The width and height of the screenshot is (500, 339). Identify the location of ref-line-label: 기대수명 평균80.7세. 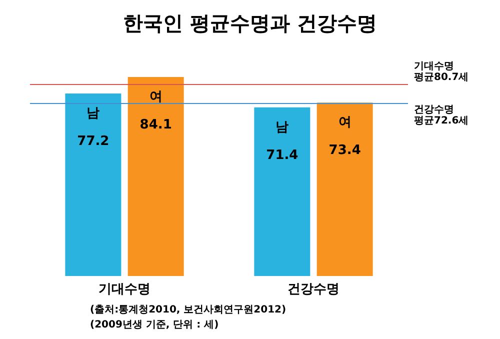
(441, 72).